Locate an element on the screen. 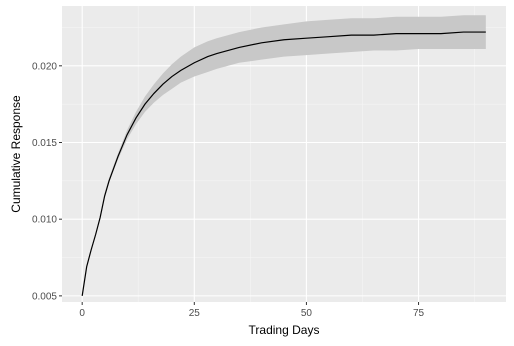  y-tick-label: 0.010 is located at coordinates (44, 220).